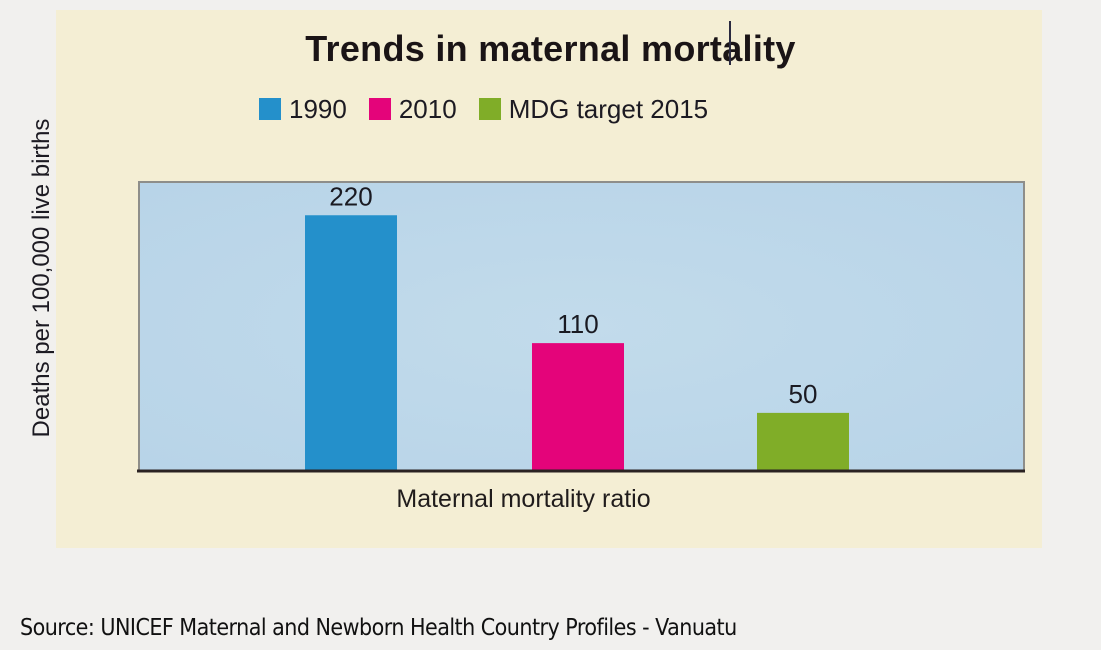  What do you see at coordinates (578, 407) in the screenshot?
I see `bar-2010` at bounding box center [578, 407].